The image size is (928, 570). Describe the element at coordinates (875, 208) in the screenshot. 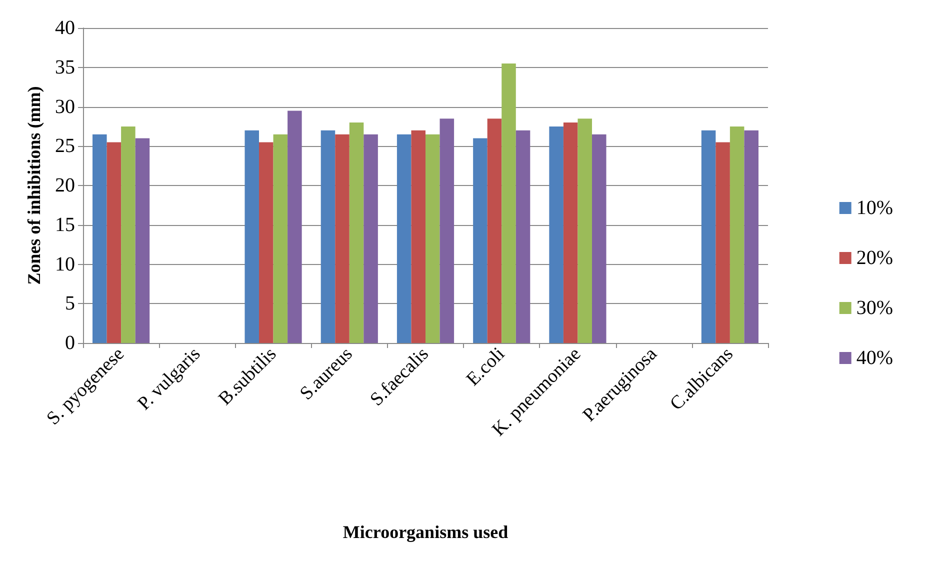

I see `legend-label: 10%` at that location.